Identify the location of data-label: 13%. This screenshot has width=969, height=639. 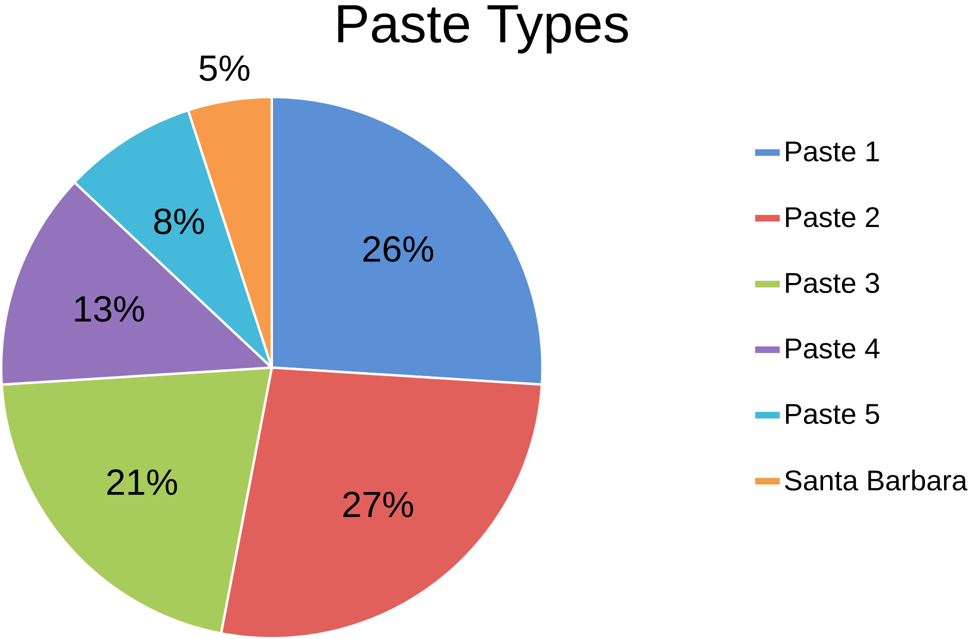
(109, 309).